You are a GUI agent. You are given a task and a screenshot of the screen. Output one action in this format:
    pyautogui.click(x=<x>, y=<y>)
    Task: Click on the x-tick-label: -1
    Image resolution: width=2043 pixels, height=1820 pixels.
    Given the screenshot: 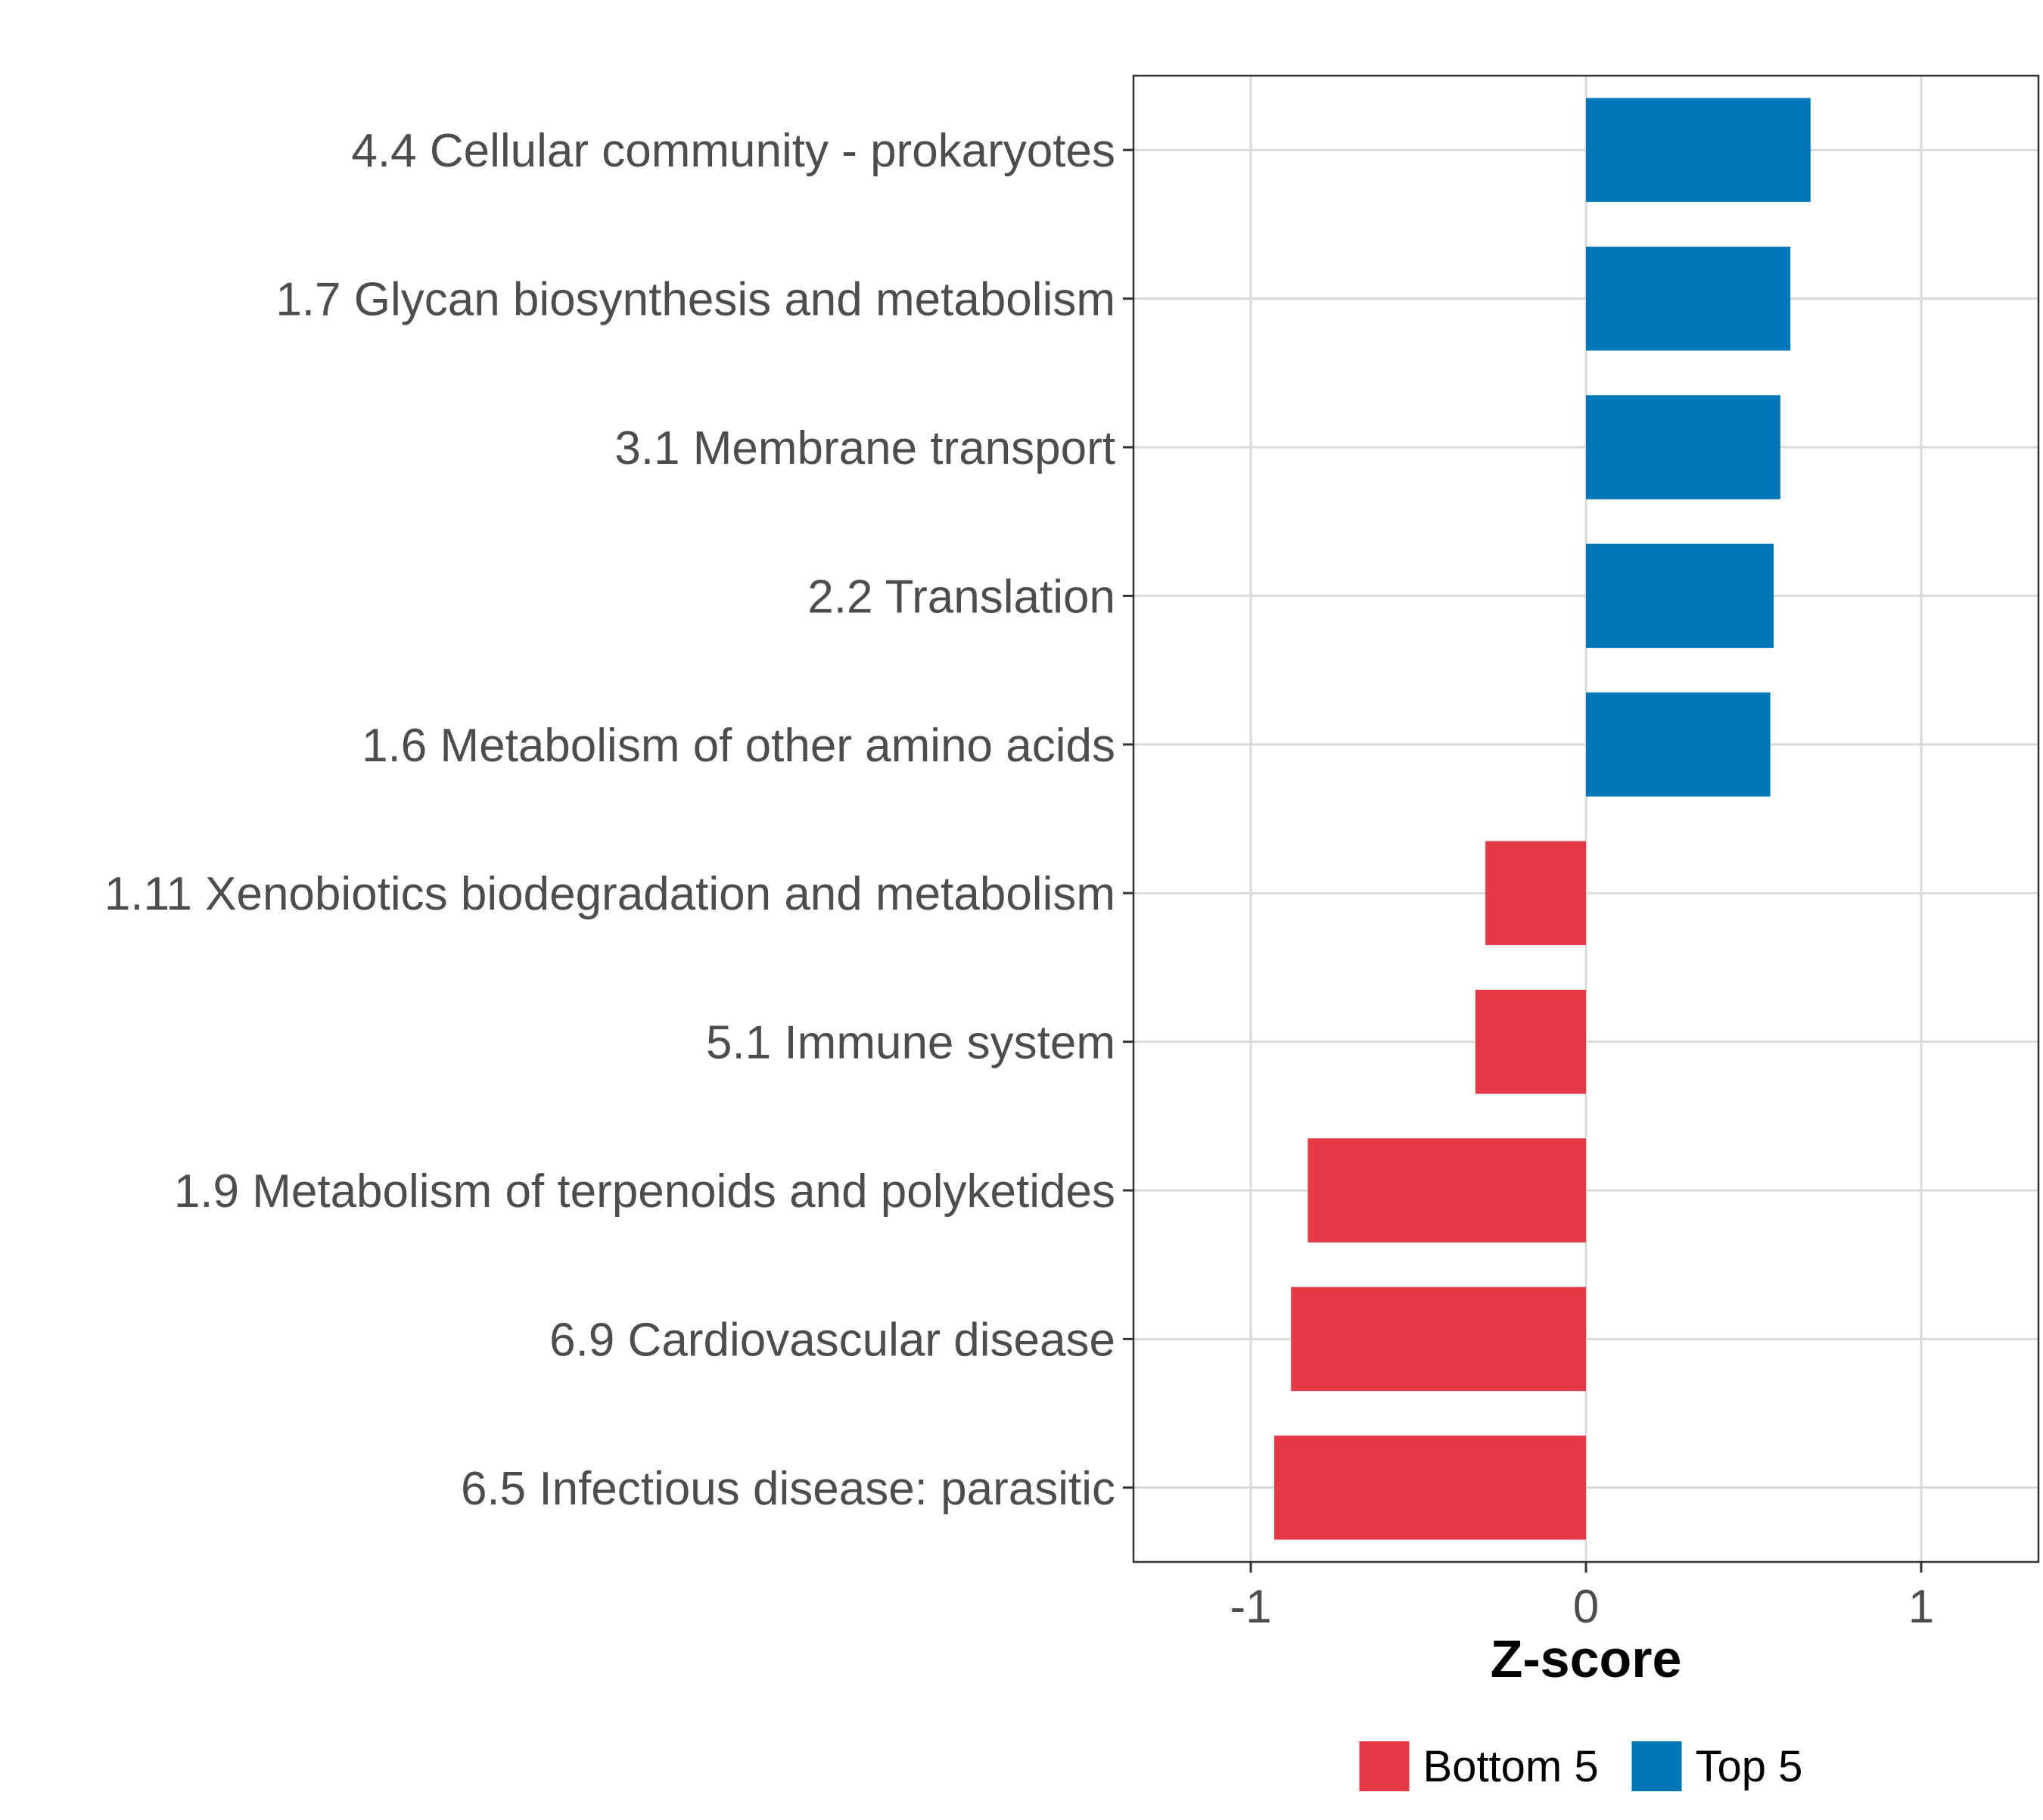 What is the action you would take?
    pyautogui.click(x=1250, y=1607)
    